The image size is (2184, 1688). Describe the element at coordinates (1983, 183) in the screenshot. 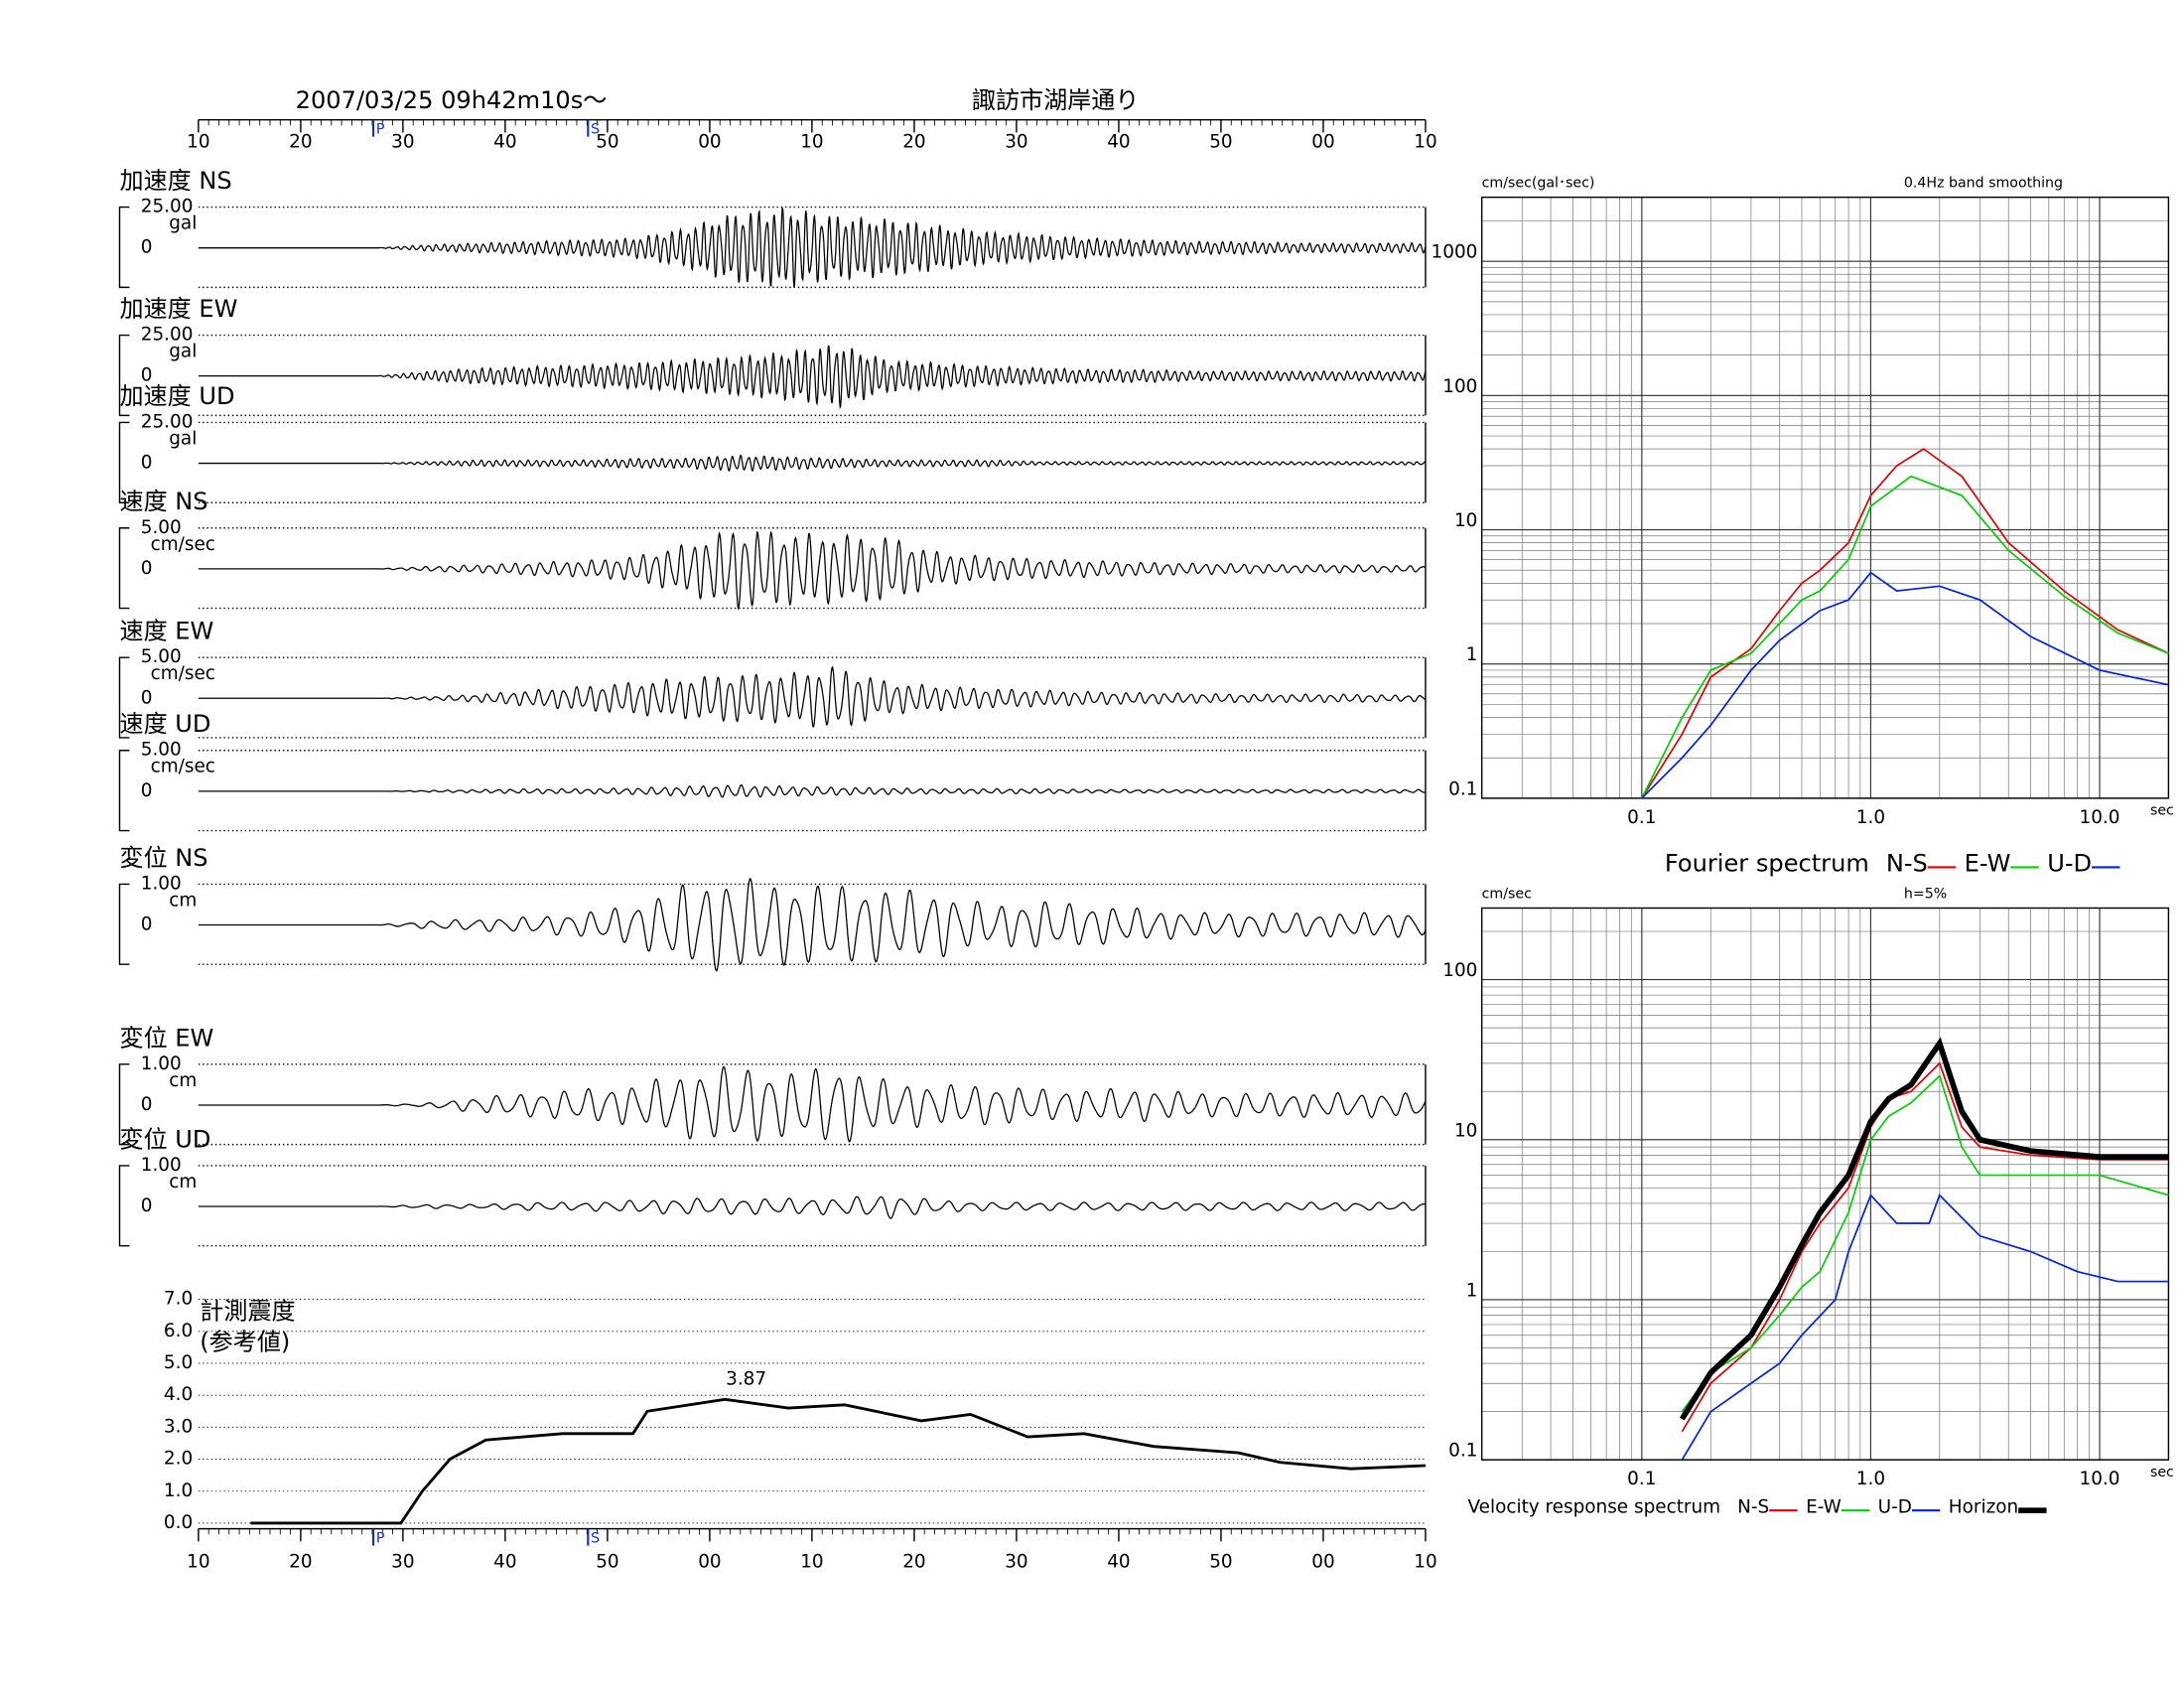

I see `note: 0.4Hz band smoothing` at that location.